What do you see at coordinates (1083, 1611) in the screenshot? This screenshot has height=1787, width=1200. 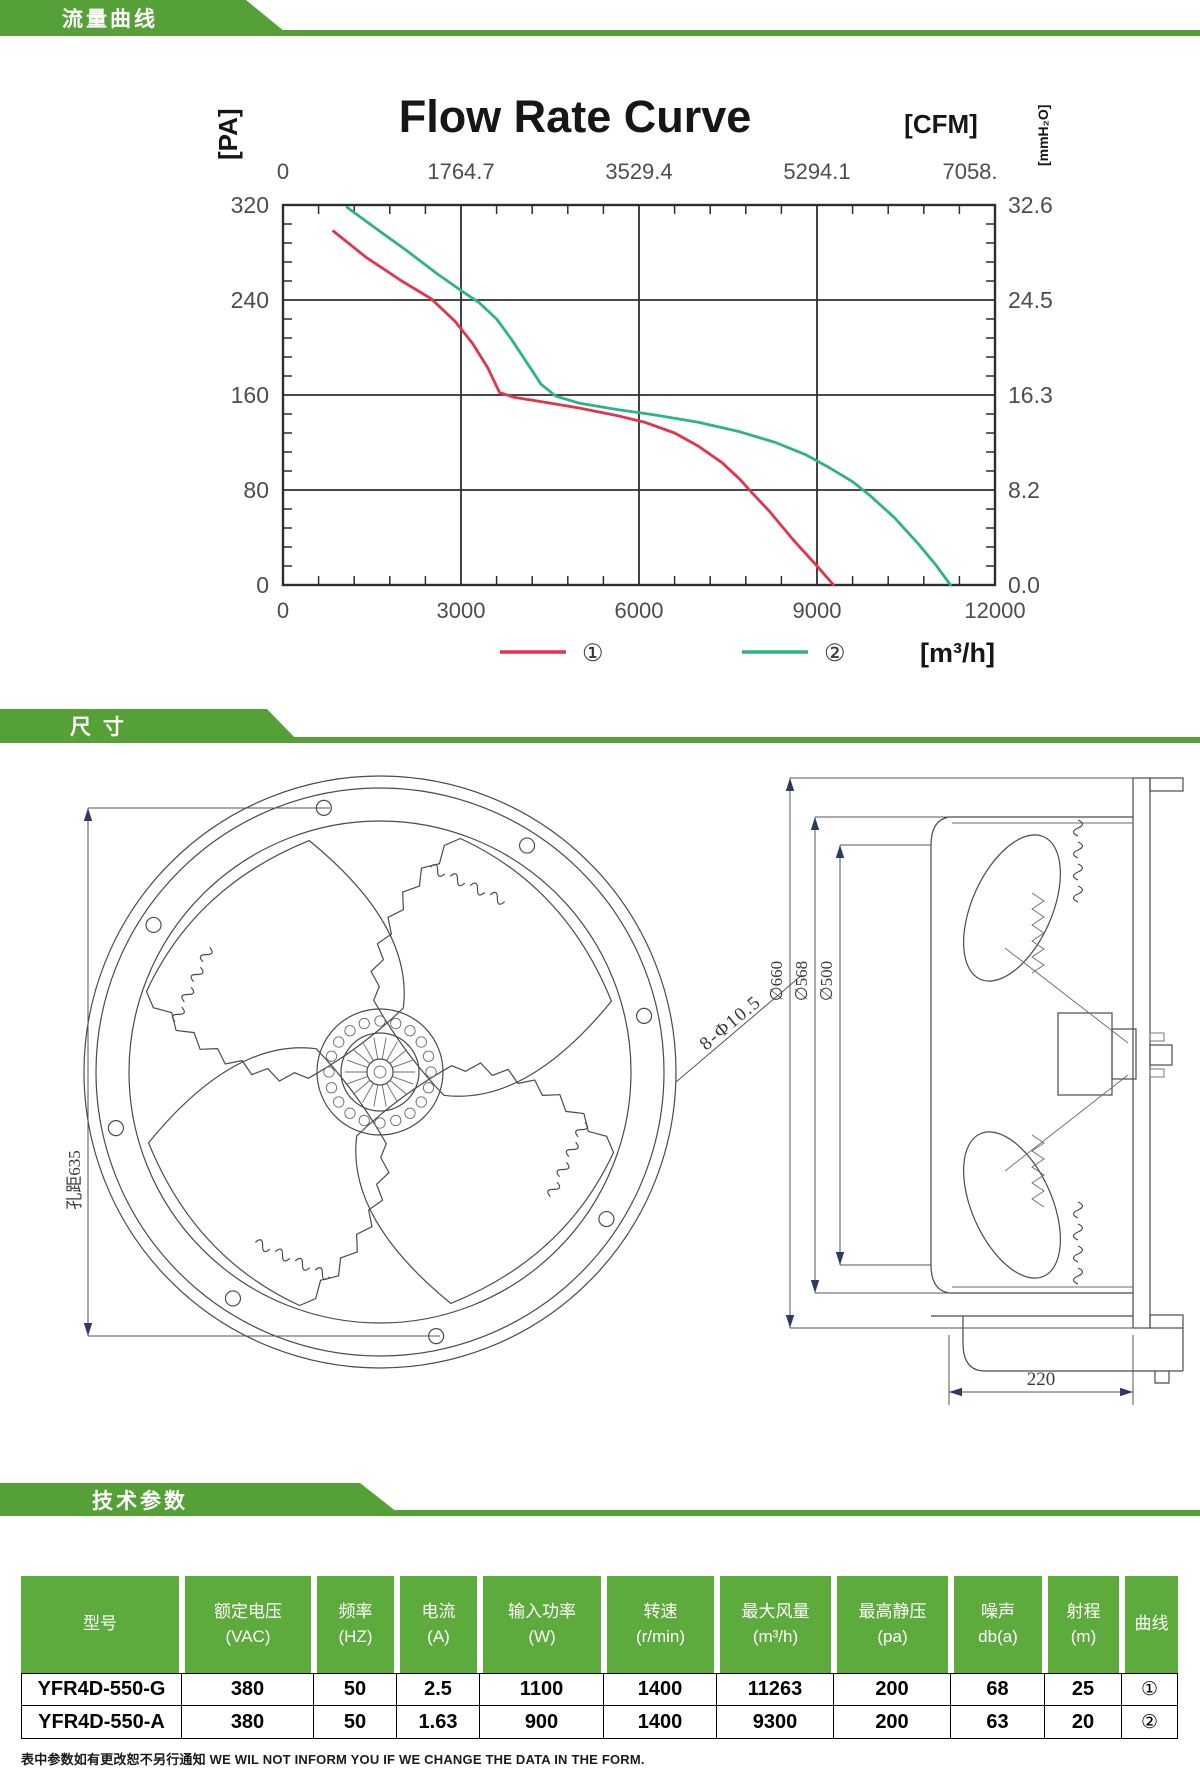 I see `header-title: 射程` at bounding box center [1083, 1611].